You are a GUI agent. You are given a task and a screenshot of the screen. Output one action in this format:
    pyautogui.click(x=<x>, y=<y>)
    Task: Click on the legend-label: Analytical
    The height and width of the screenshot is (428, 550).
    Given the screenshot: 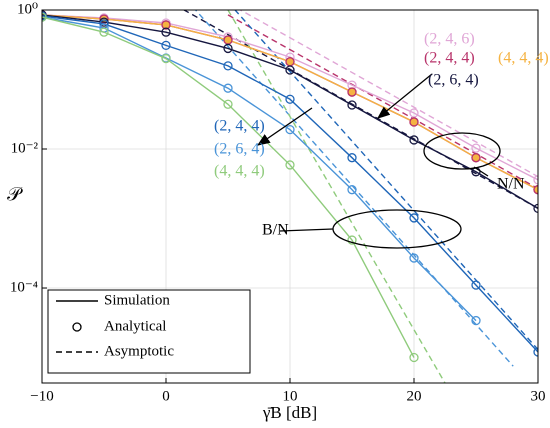 What is the action you would take?
    pyautogui.click(x=135, y=326)
    